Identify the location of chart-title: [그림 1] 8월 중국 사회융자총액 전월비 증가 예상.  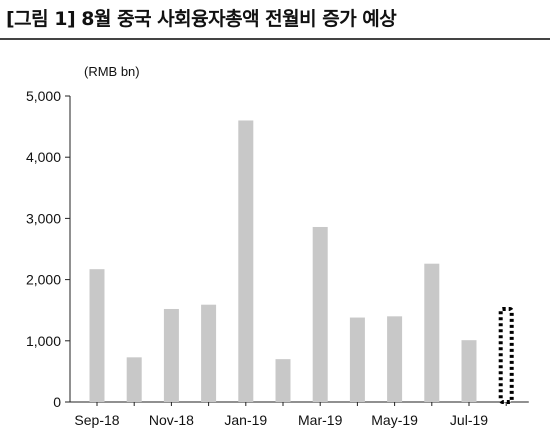
(201, 19).